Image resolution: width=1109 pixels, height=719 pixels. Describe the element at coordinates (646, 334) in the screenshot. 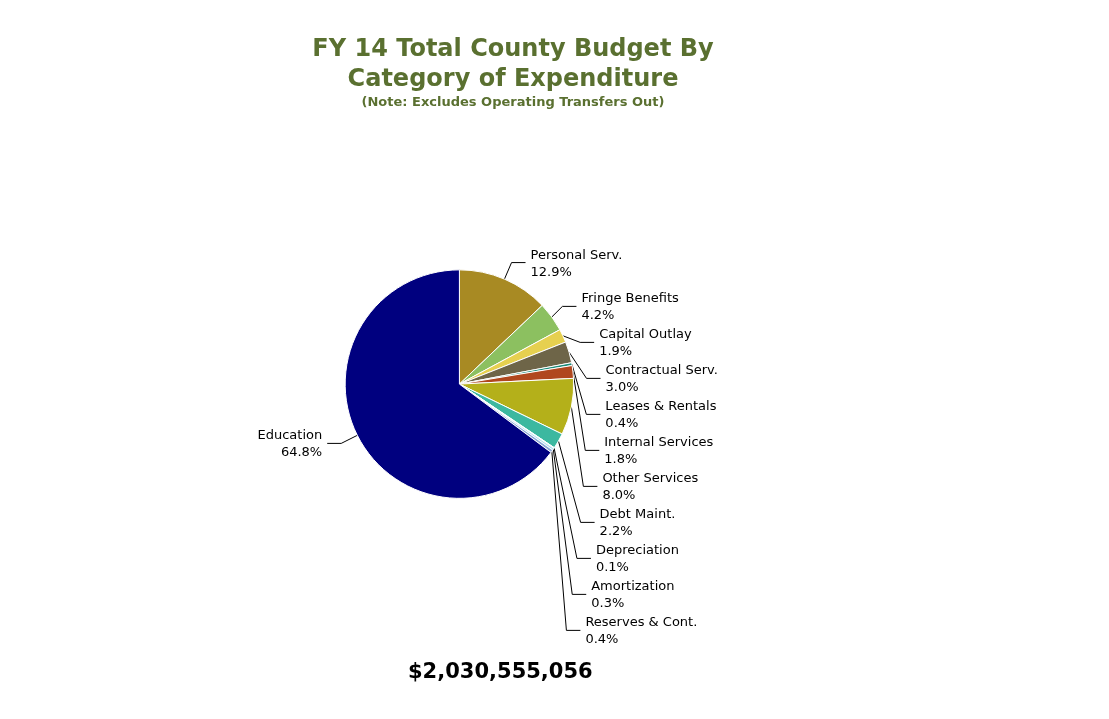

I see `slice-label: Capital Outlay` at that location.